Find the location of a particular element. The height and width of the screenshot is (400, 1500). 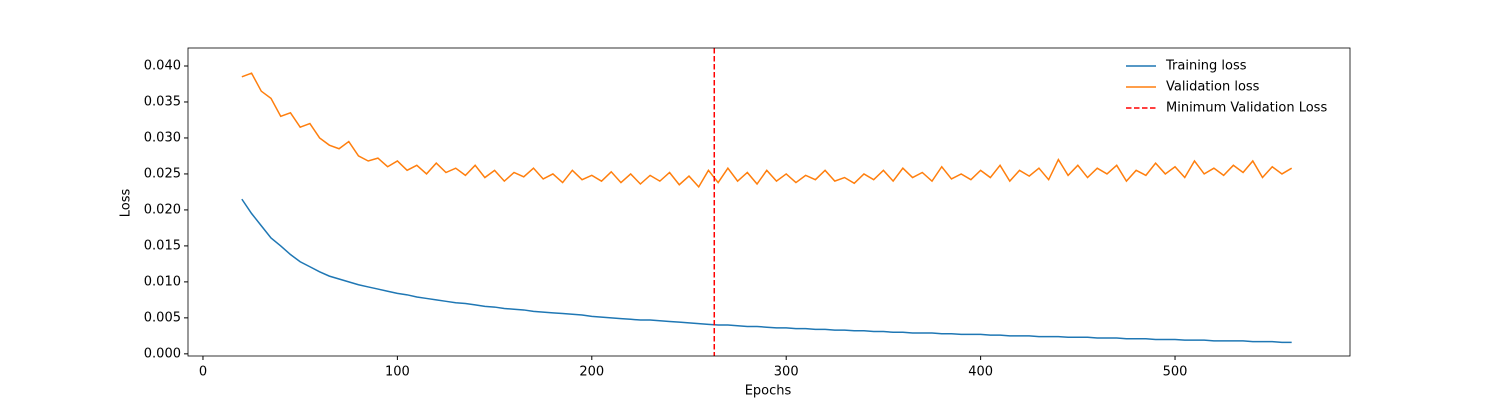

y-tick-label: 0.025 is located at coordinates (162, 173).